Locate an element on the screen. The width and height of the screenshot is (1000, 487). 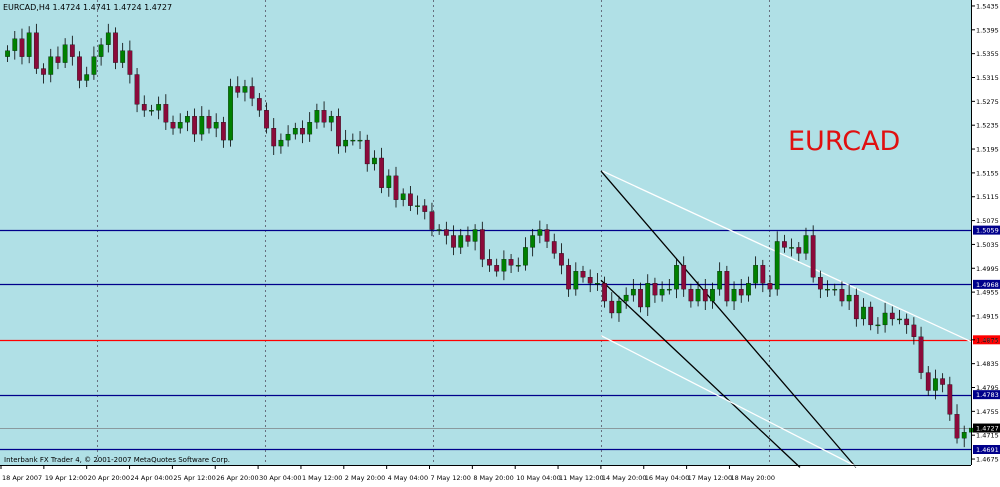
level-label: 1.4968 is located at coordinates (987, 285).